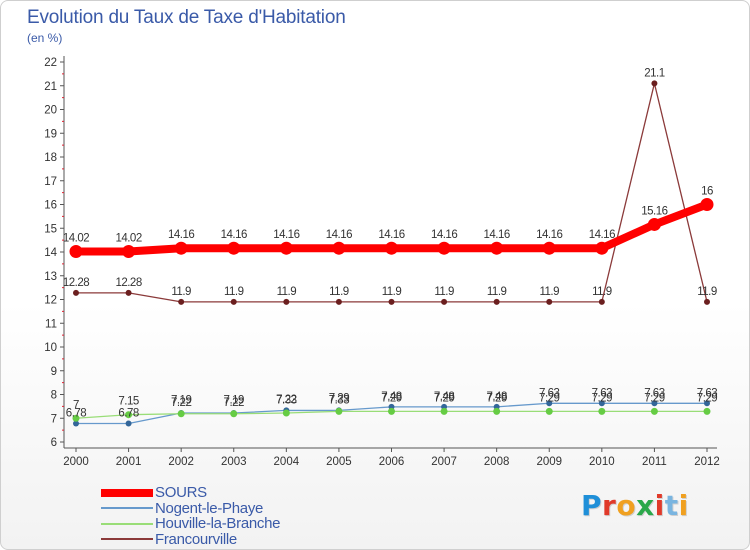  What do you see at coordinates (181, 462) in the screenshot?
I see `x-tick-label: 2002` at bounding box center [181, 462].